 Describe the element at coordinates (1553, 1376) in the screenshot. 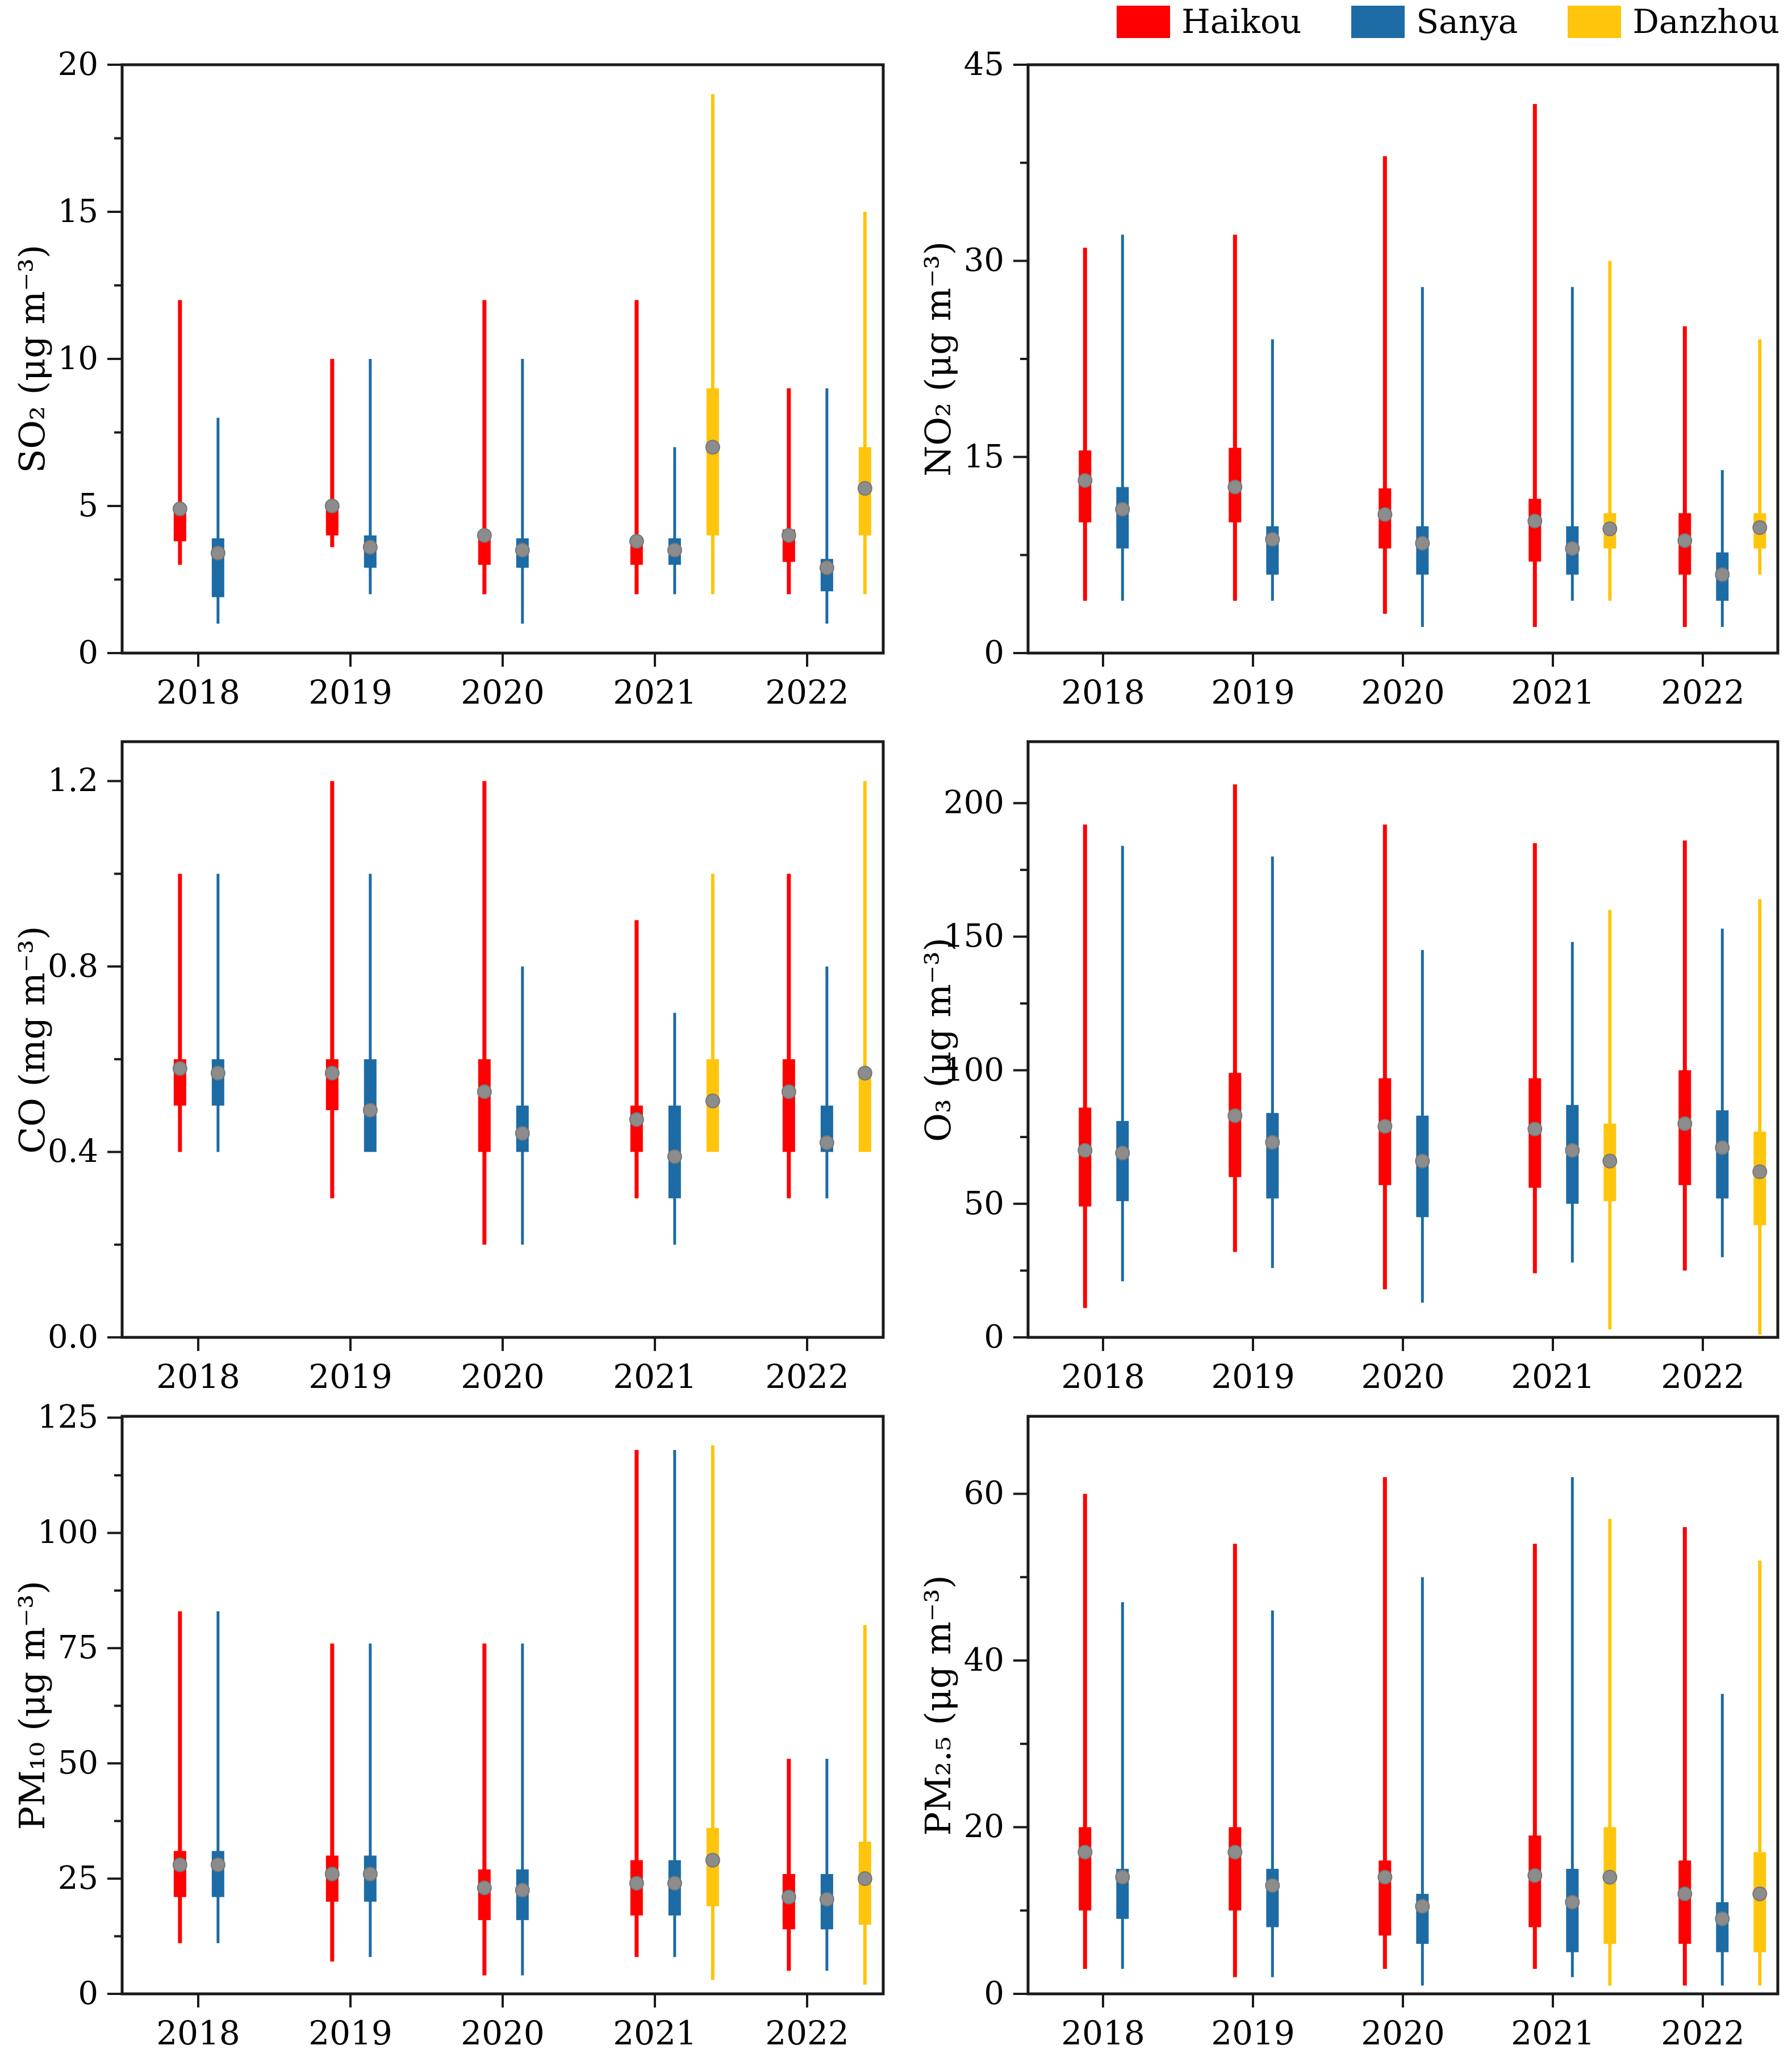

I see `x-tick-label-o3: 2021` at that location.